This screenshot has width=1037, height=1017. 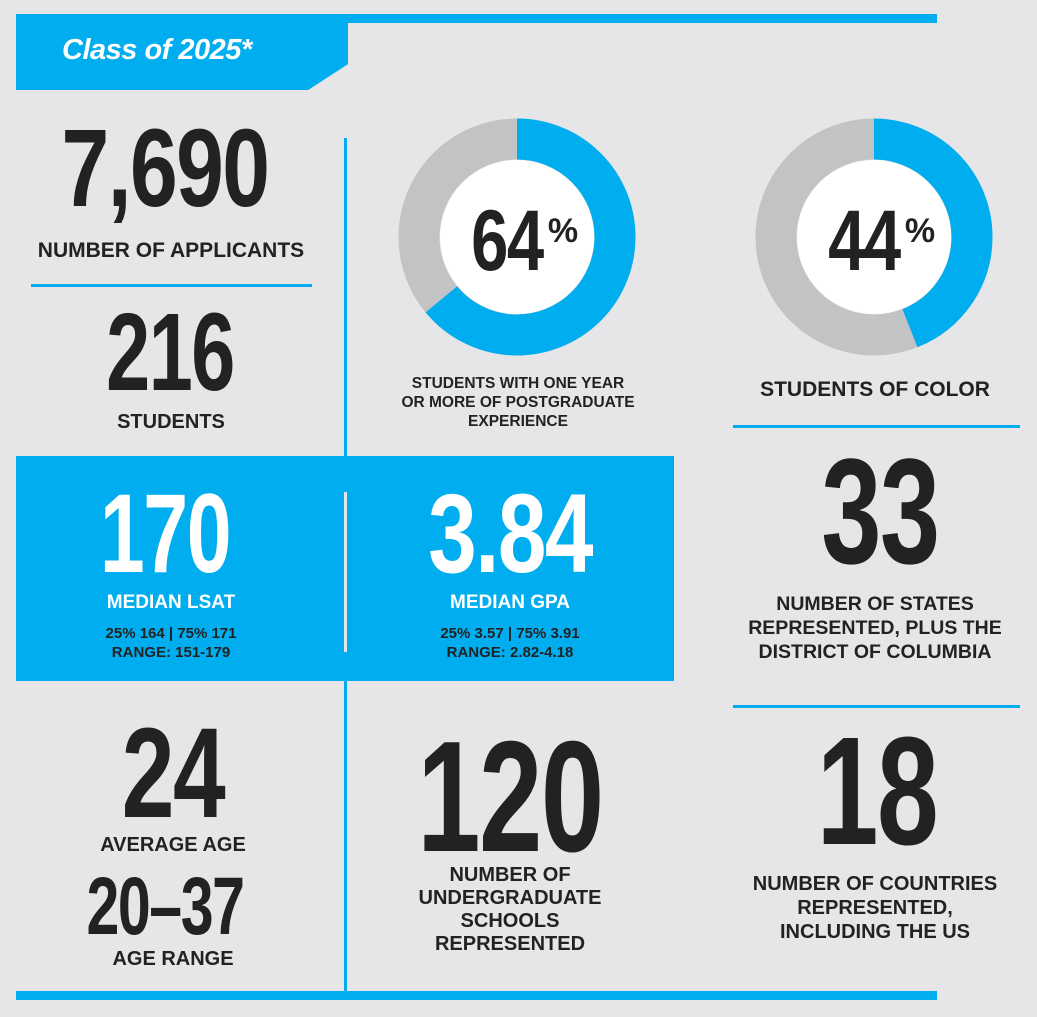 I want to click on bottom-rule, so click(x=476, y=995).